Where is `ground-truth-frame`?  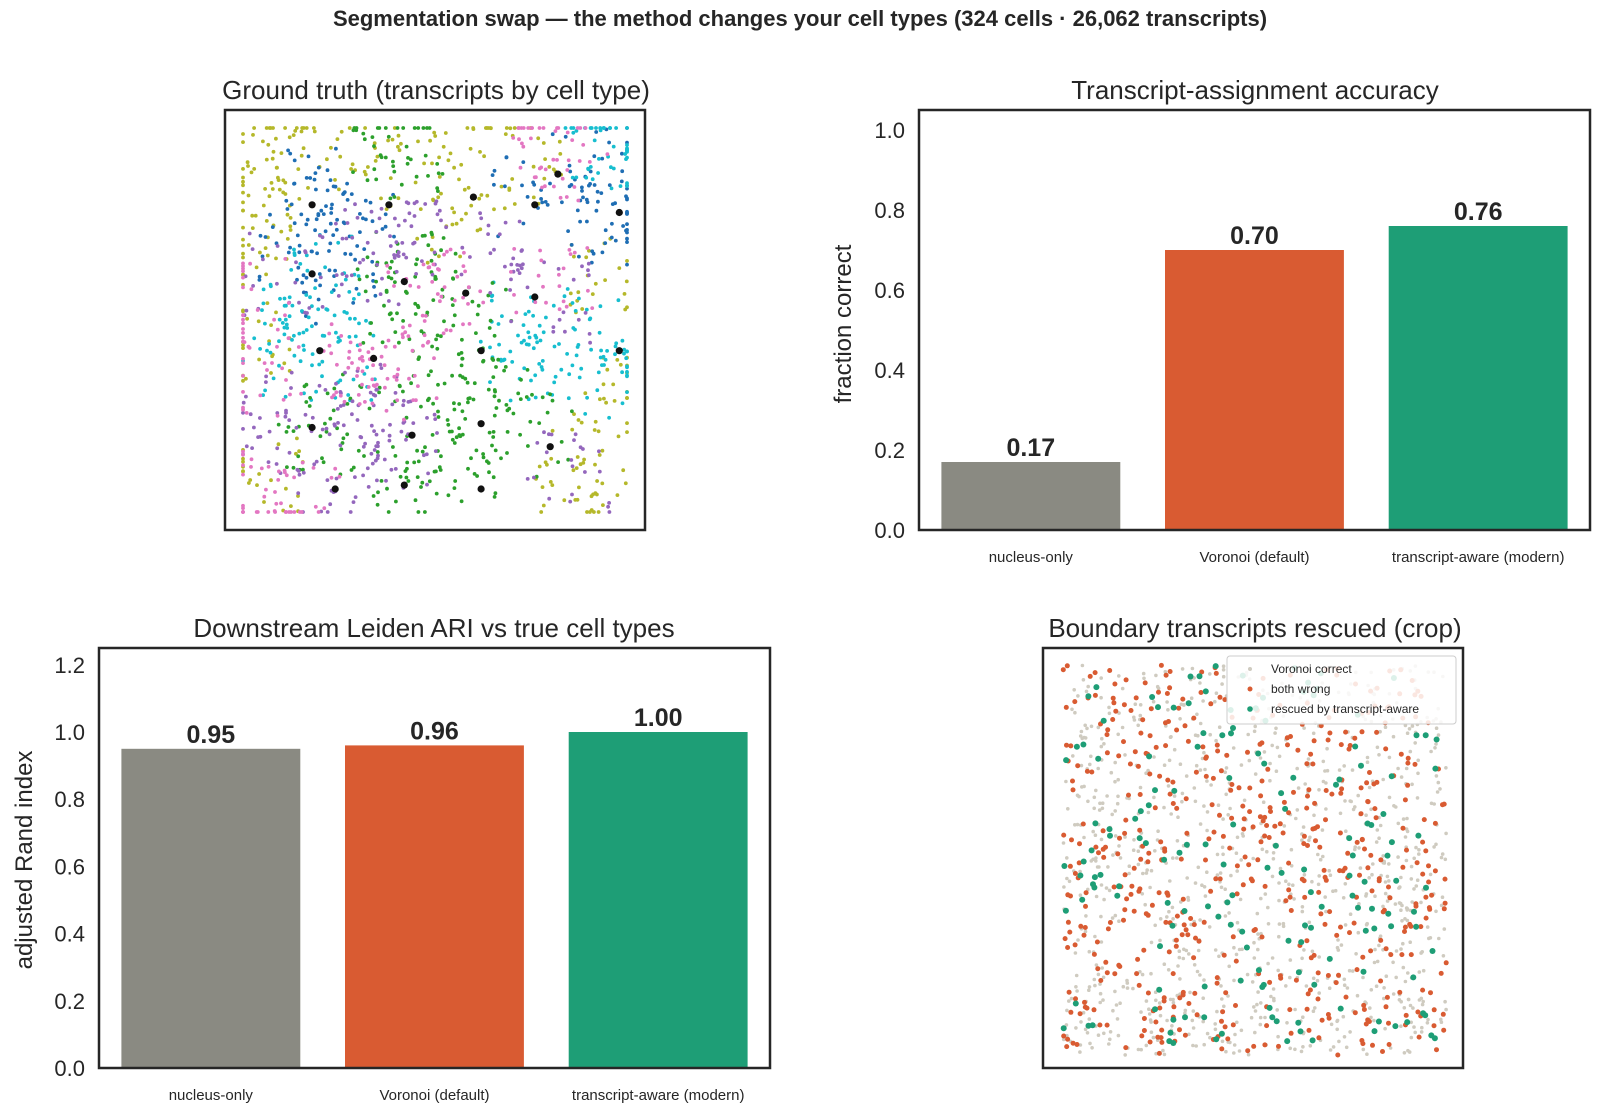 ground-truth-frame is located at coordinates (435, 320).